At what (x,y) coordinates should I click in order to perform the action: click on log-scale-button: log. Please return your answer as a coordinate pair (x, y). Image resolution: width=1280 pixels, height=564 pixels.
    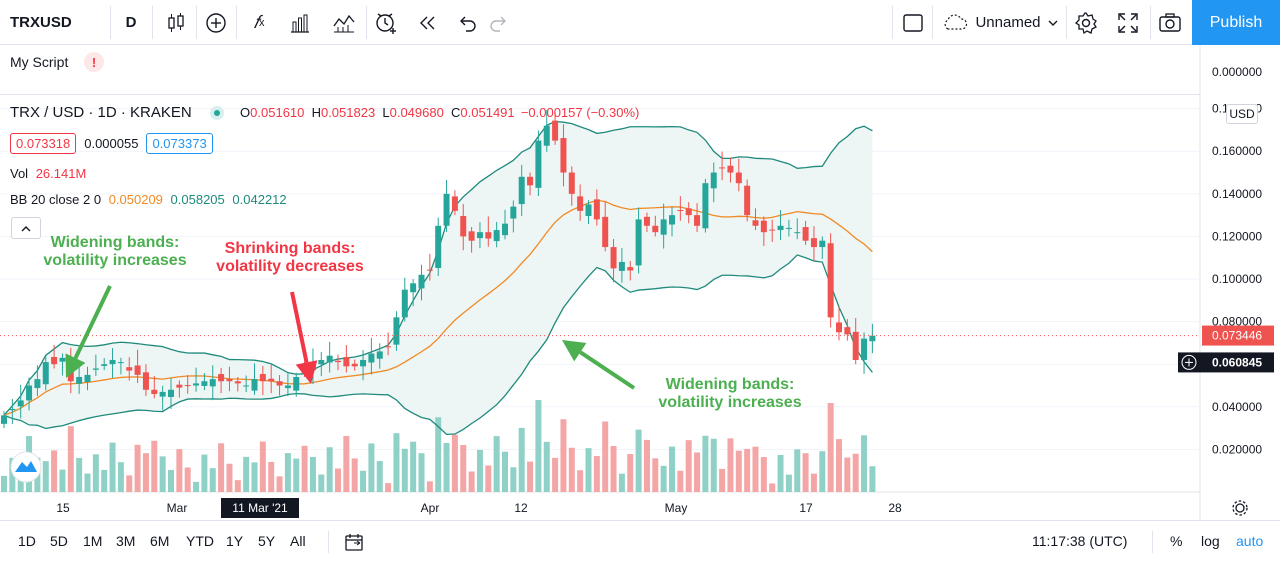
    Looking at the image, I should click on (1210, 541).